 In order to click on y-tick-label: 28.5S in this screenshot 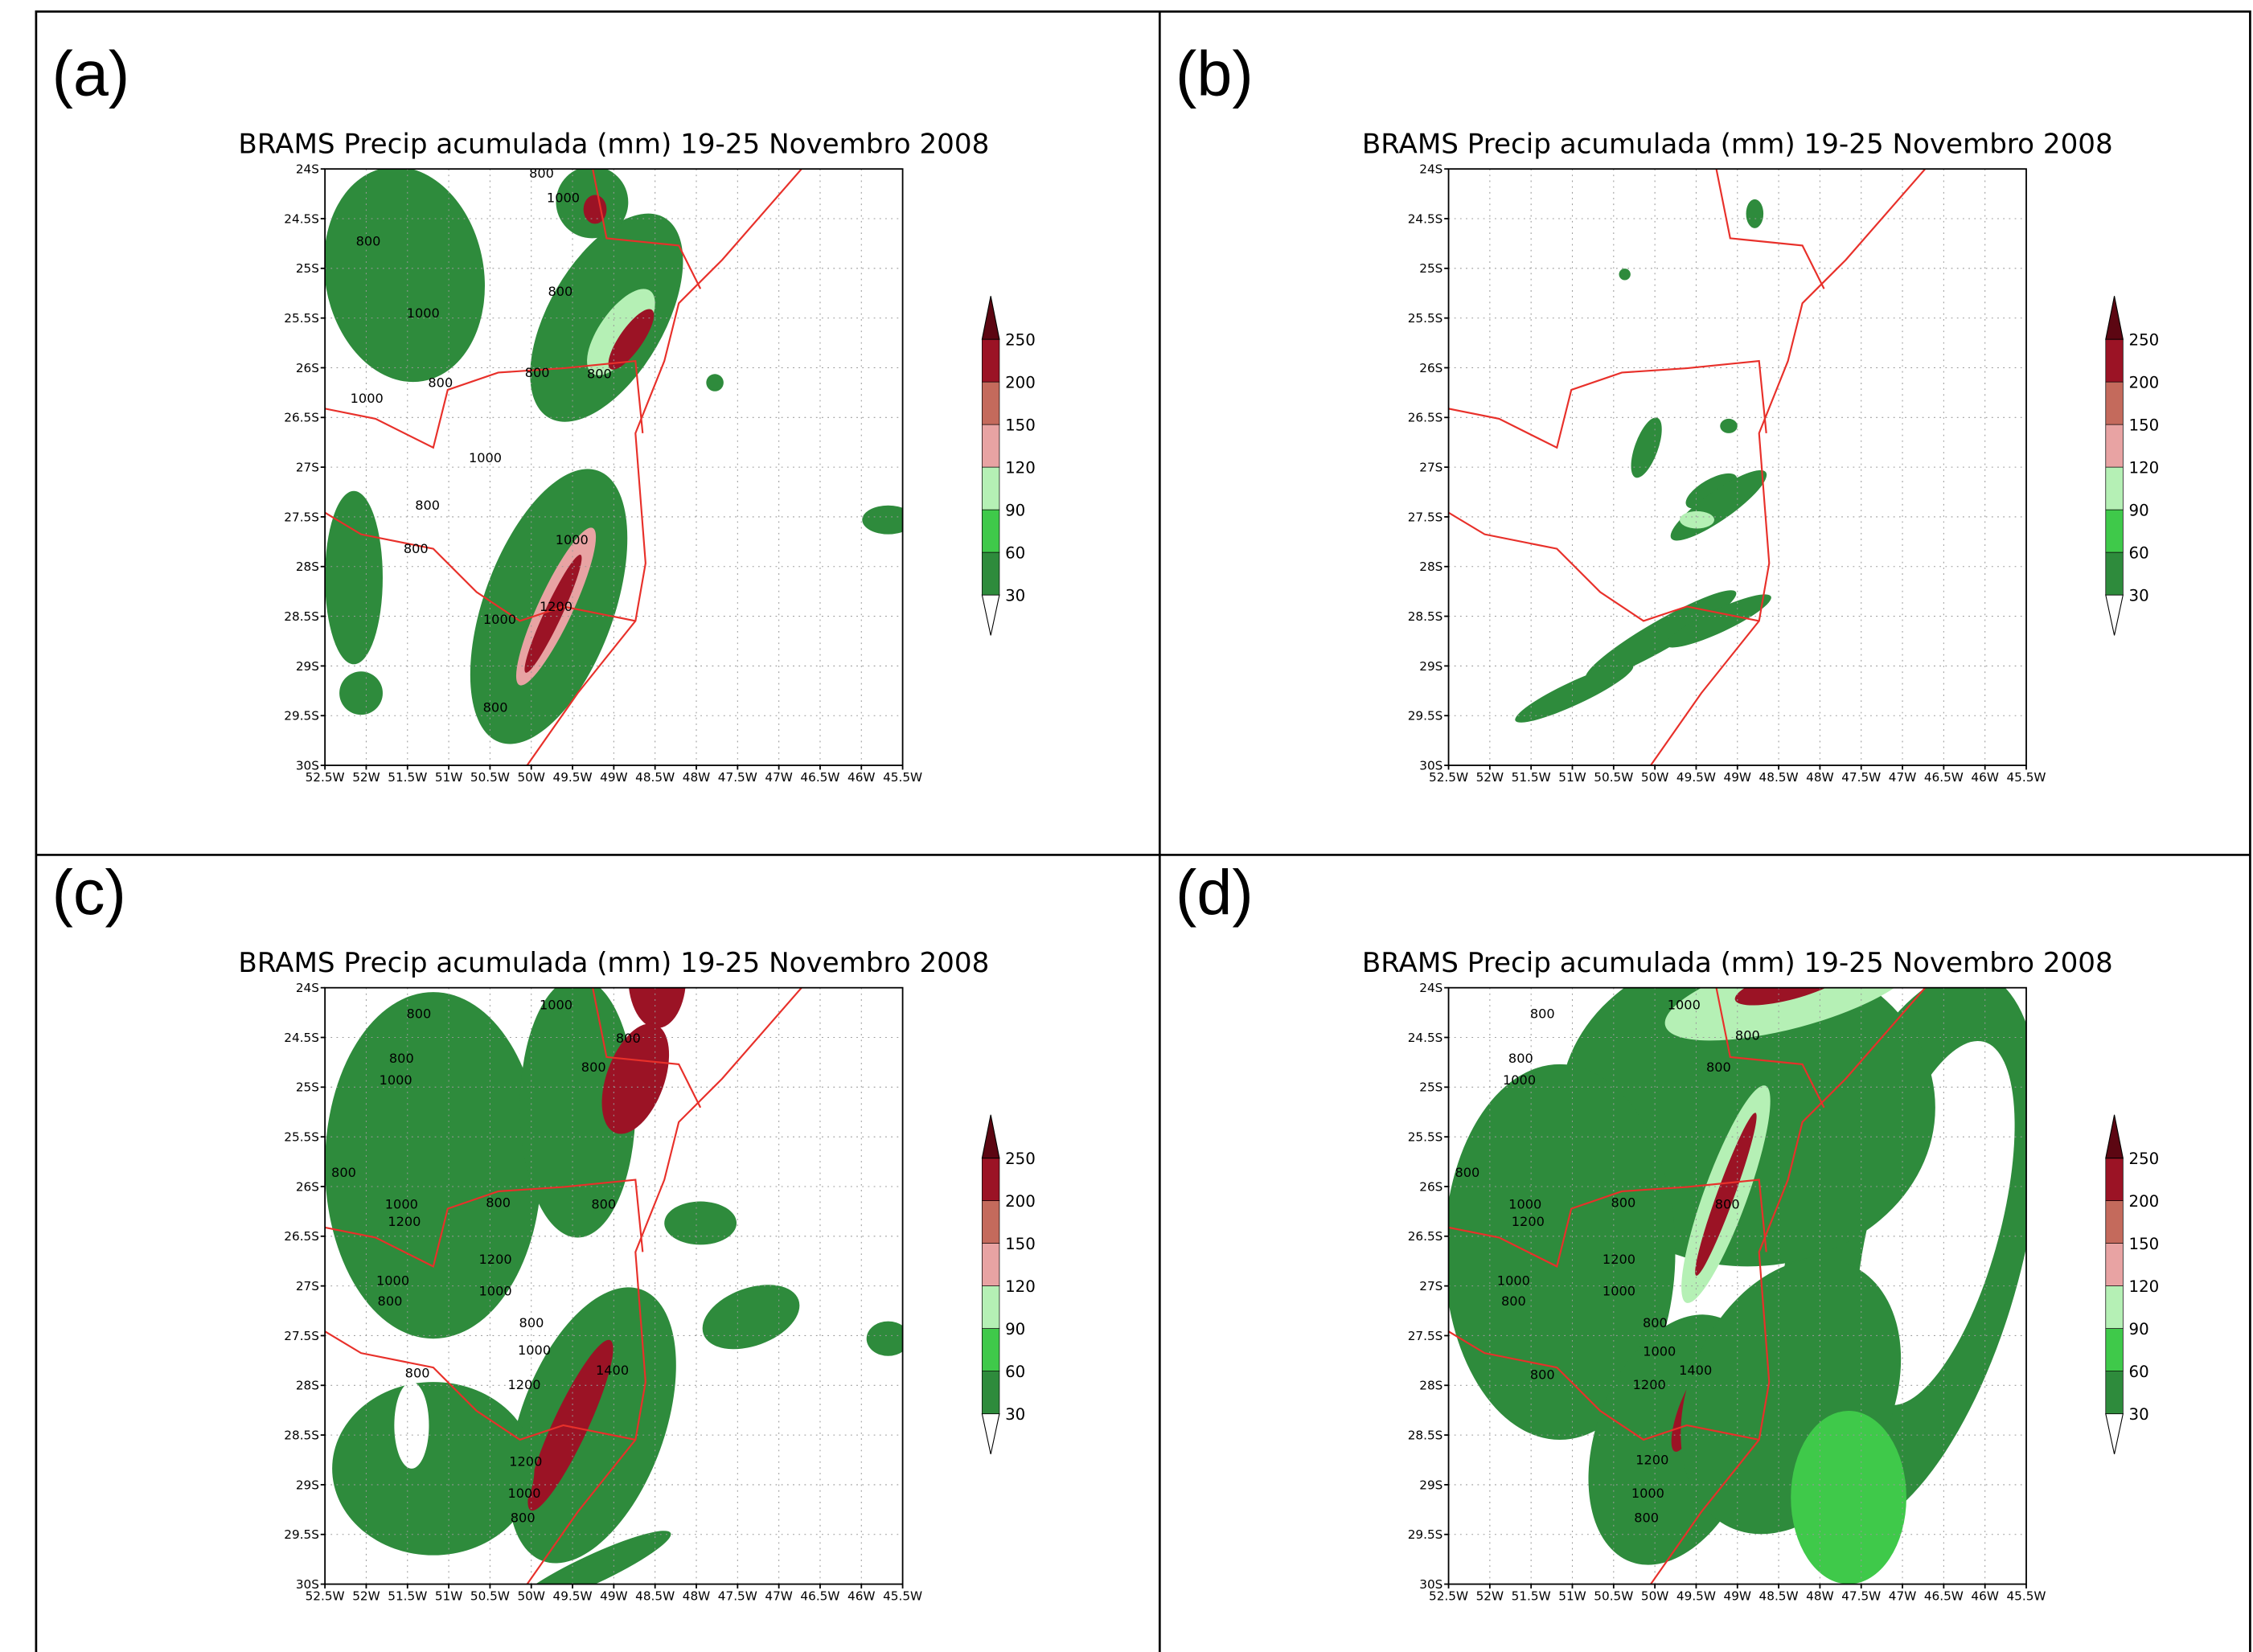, I will do `click(301, 616)`.